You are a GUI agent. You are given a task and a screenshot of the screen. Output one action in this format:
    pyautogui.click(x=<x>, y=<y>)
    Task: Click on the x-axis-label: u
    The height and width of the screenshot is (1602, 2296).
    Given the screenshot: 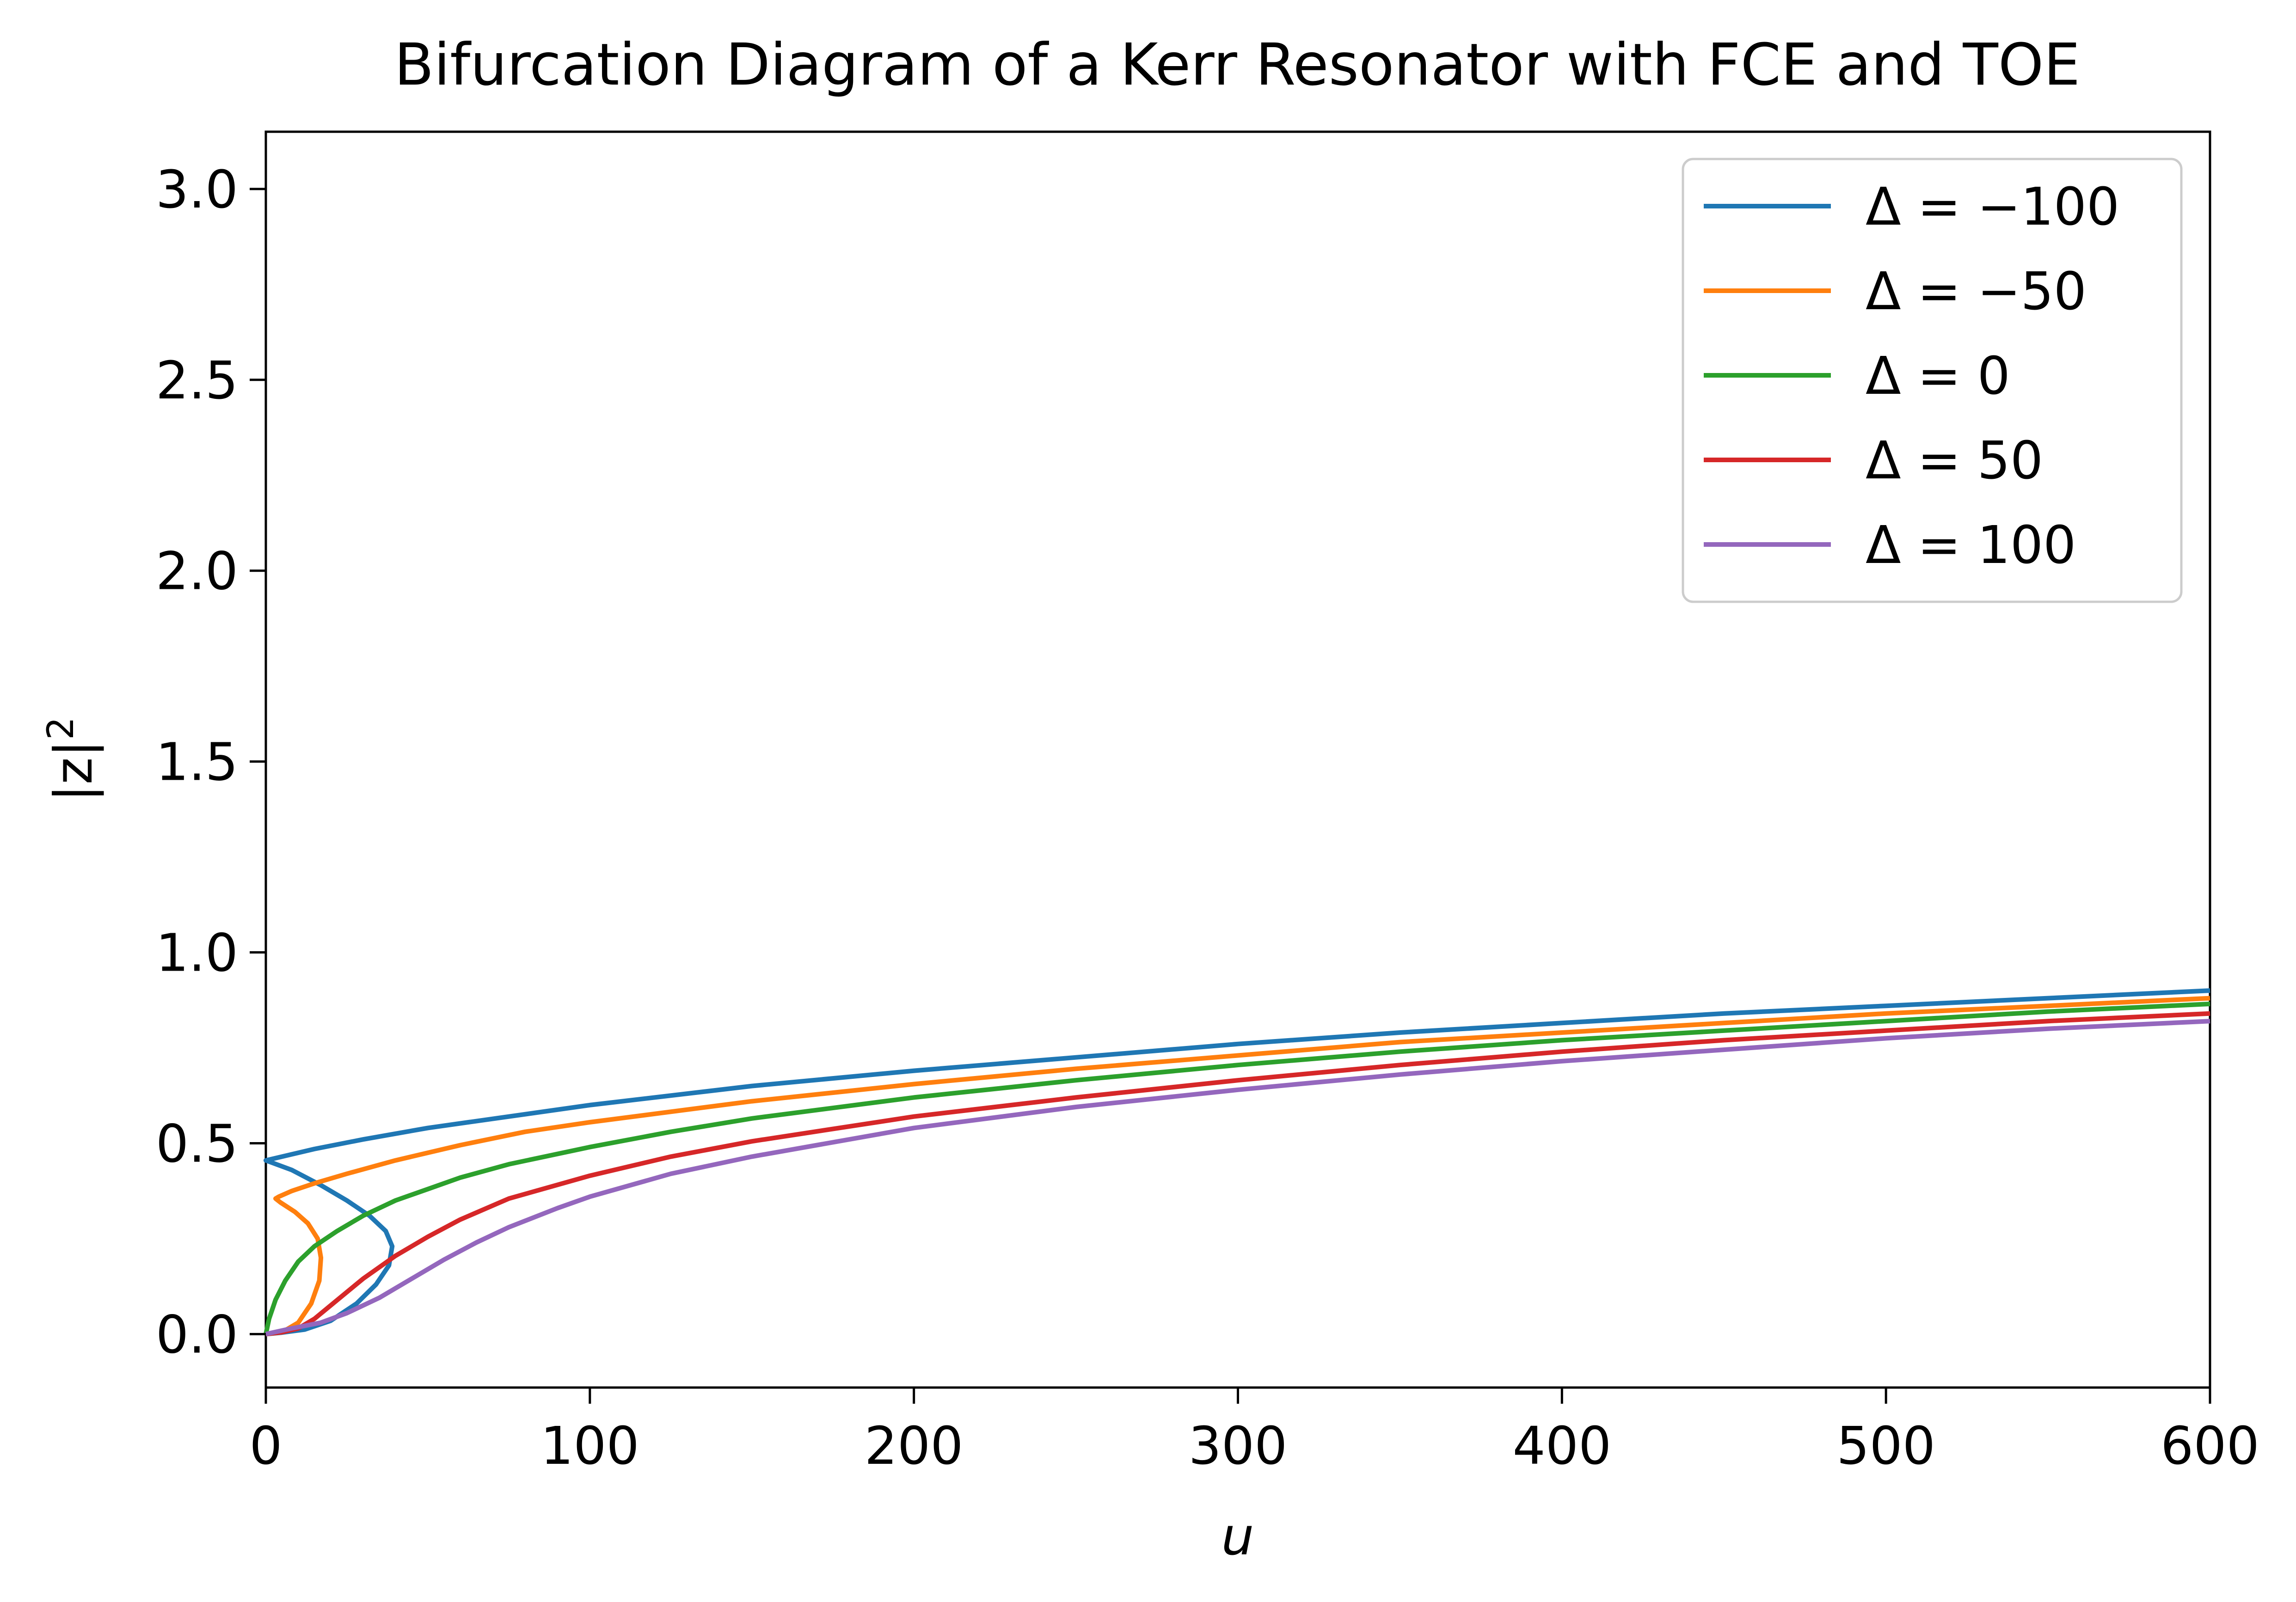 What is the action you would take?
    pyautogui.click(x=1238, y=1537)
    